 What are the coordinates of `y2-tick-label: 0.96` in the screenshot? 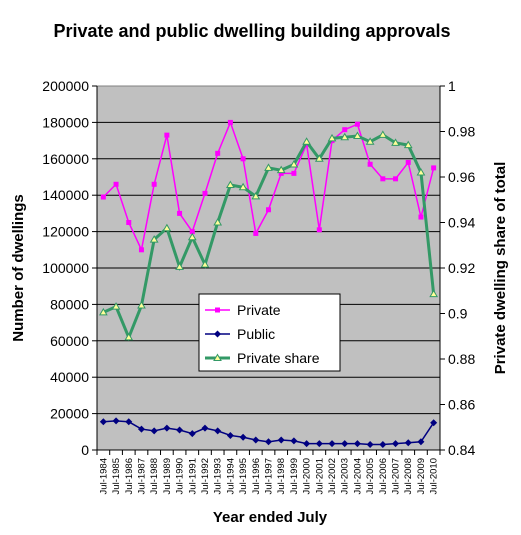 It's located at (461, 177).